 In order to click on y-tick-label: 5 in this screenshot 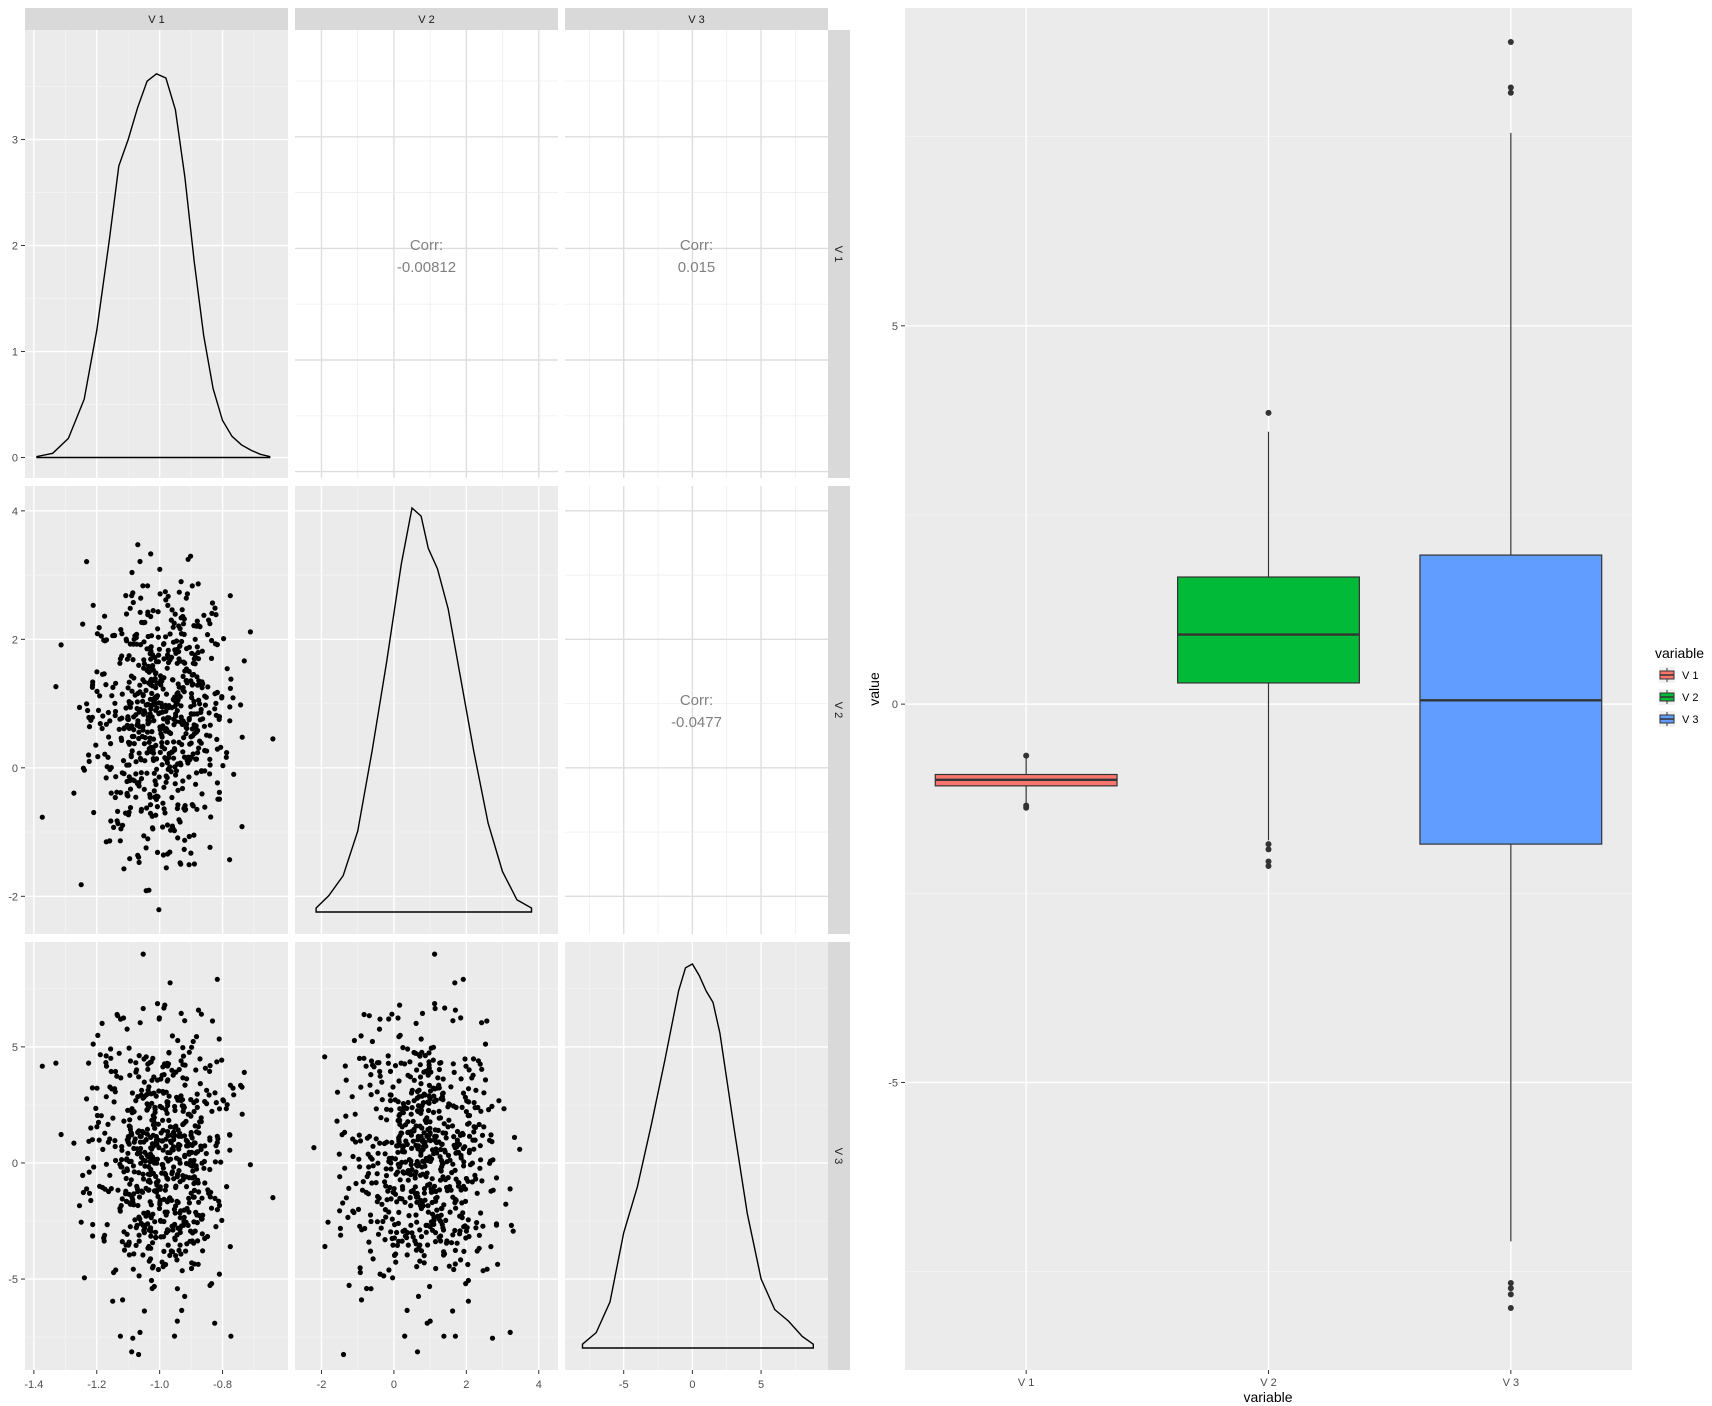, I will do `click(15, 1048)`.